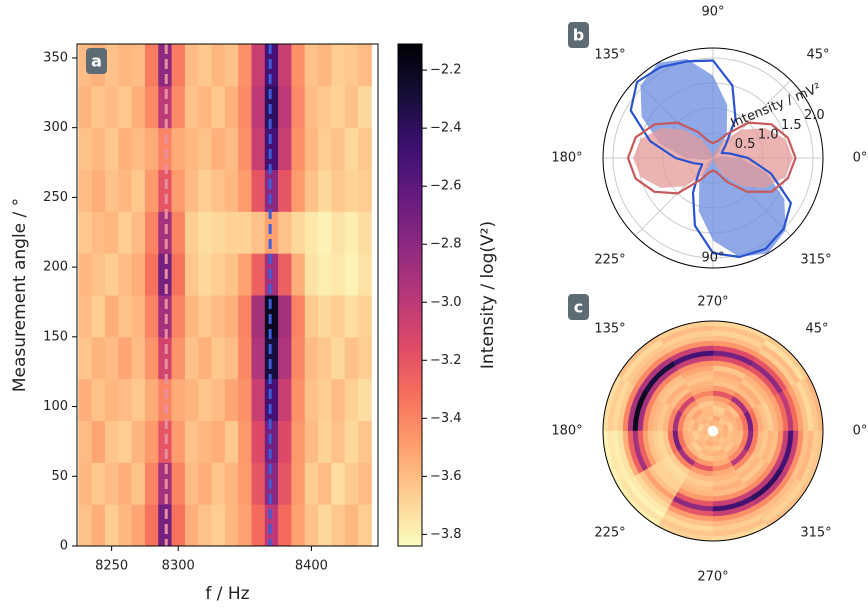 The image size is (868, 610). I want to click on polar-grid-circle, so click(713, 158).